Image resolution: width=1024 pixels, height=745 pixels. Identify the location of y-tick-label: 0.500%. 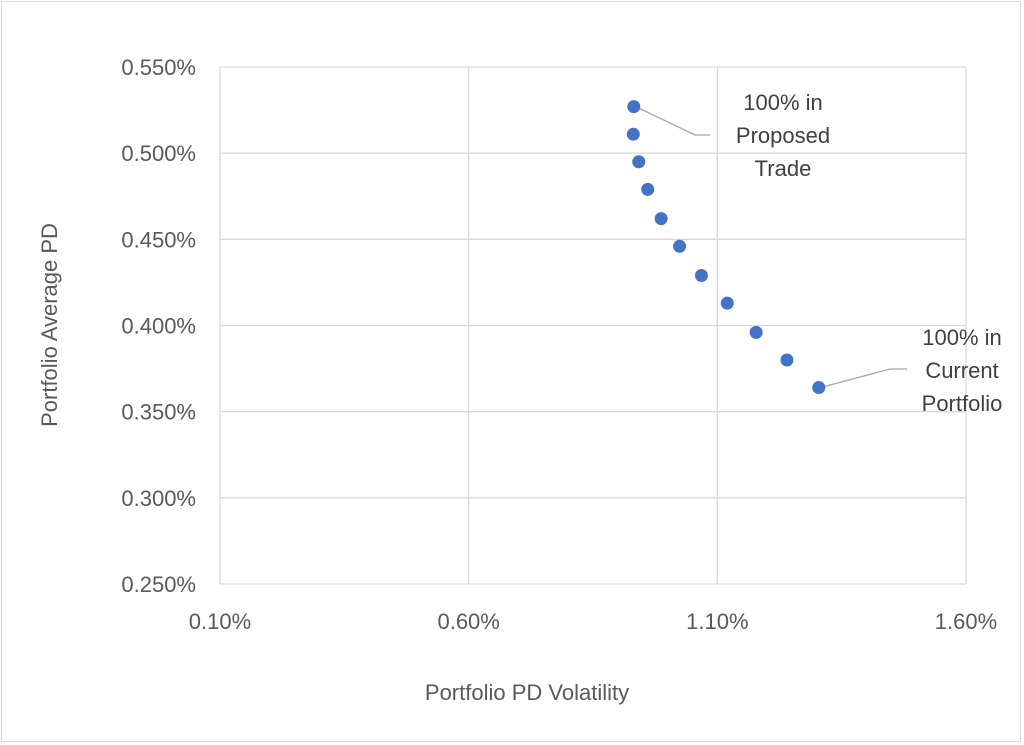
(158, 153).